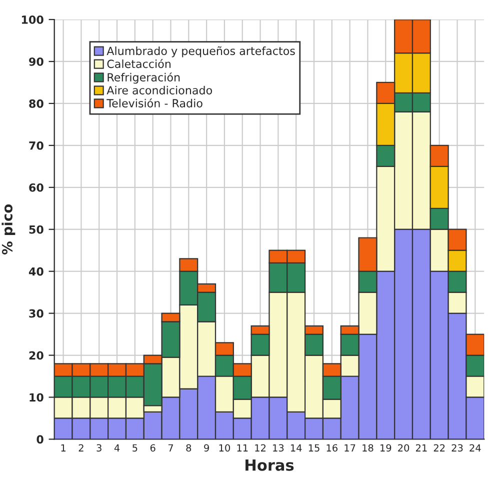 The width and height of the screenshot is (494, 488). I want to click on y-tick-label: 40, so click(36, 271).